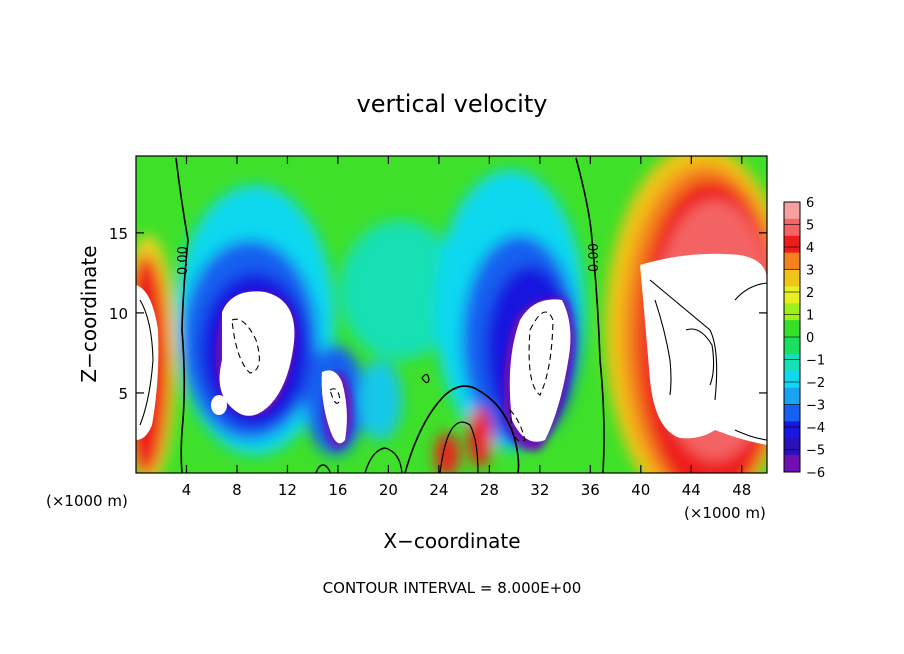 This screenshot has height=654, width=904. I want to click on pos-contour-left, so click(146, 362).